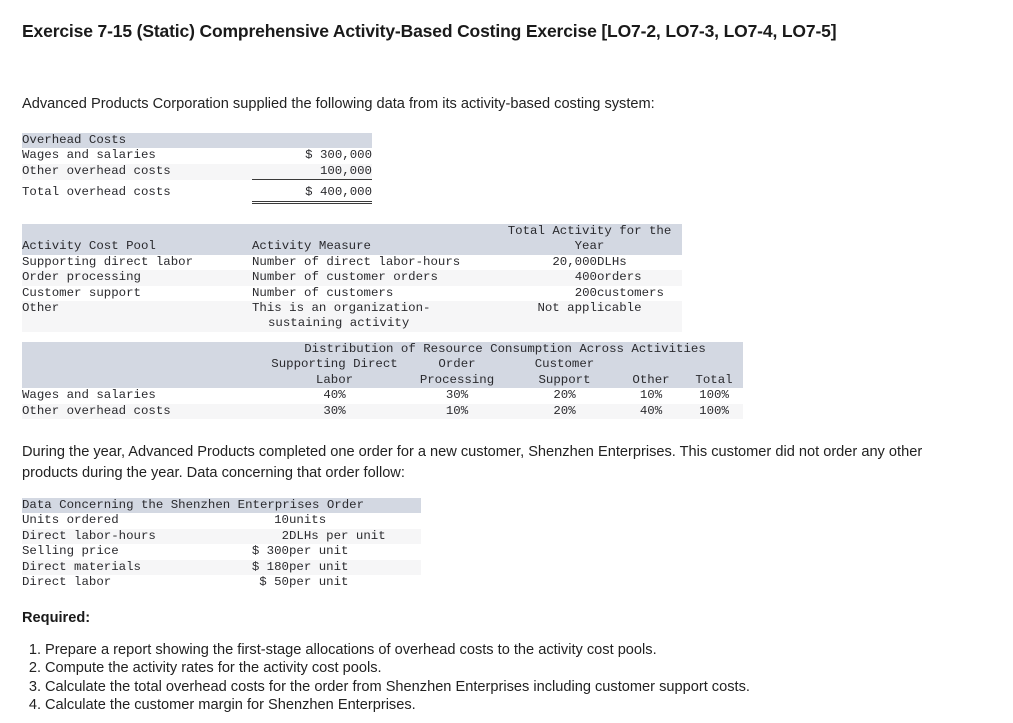 The image size is (1013, 723). I want to click on total-activity-header-line1: Total Activity for the, so click(589, 232).